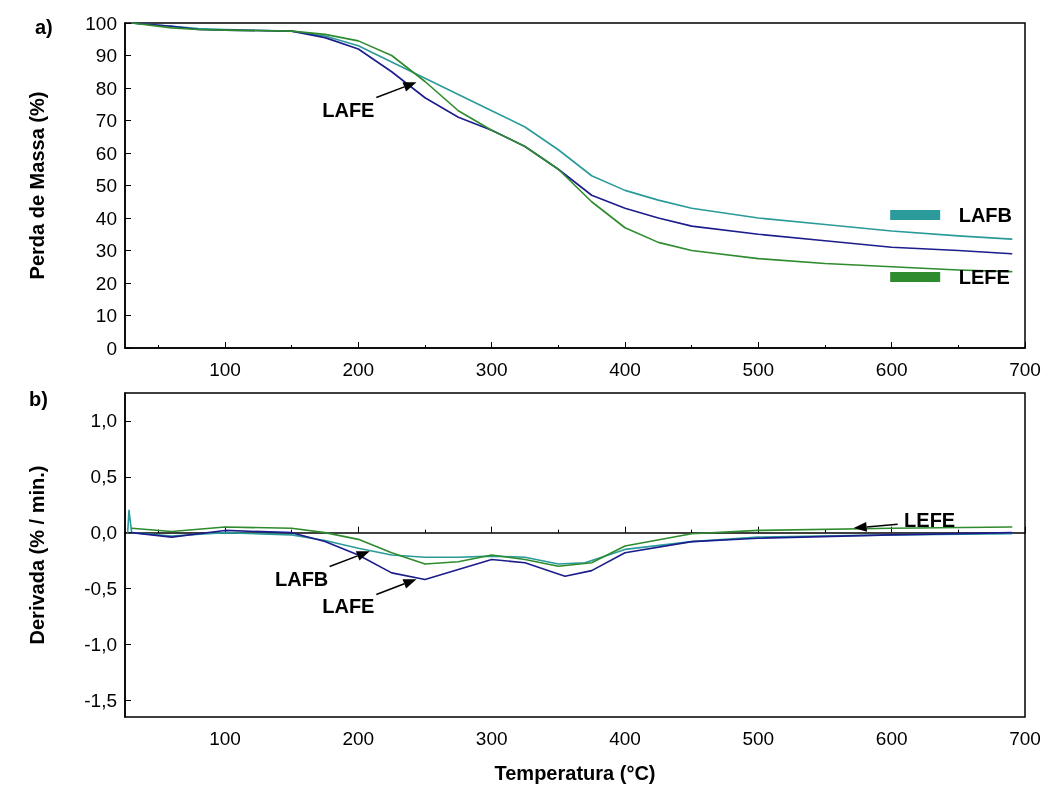 Image resolution: width=1057 pixels, height=803 pixels. Describe the element at coordinates (575, 773) in the screenshot. I see `x-axis-title: Temperatura (°C)` at that location.